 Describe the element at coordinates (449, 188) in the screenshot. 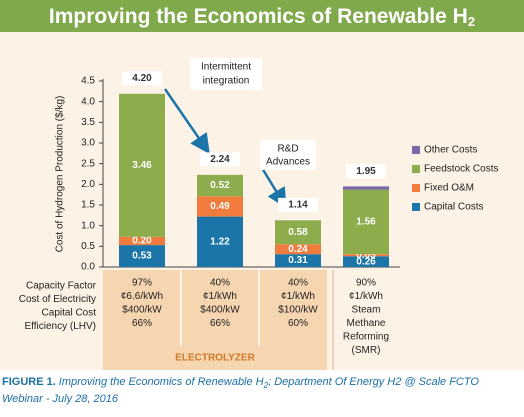

I see `legend-label: Fixed O&M` at that location.